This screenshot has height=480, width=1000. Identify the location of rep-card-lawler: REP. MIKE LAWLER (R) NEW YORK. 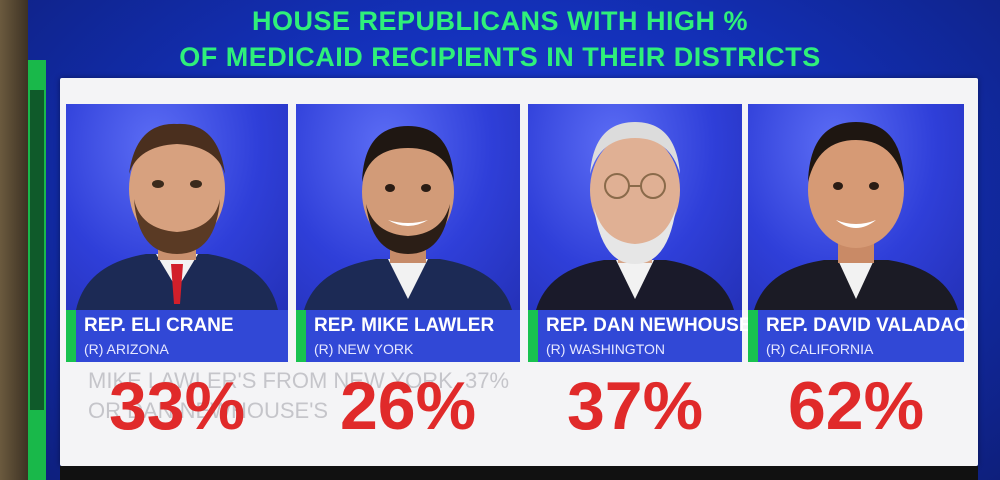
(408, 233).